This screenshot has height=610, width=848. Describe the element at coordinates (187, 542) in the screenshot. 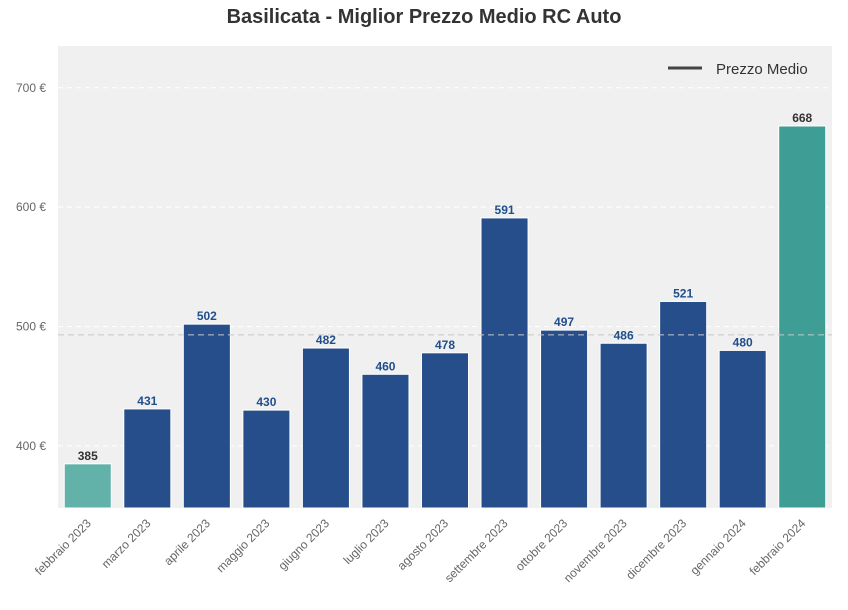

I see `x-tick-label: aprile 2023` at that location.